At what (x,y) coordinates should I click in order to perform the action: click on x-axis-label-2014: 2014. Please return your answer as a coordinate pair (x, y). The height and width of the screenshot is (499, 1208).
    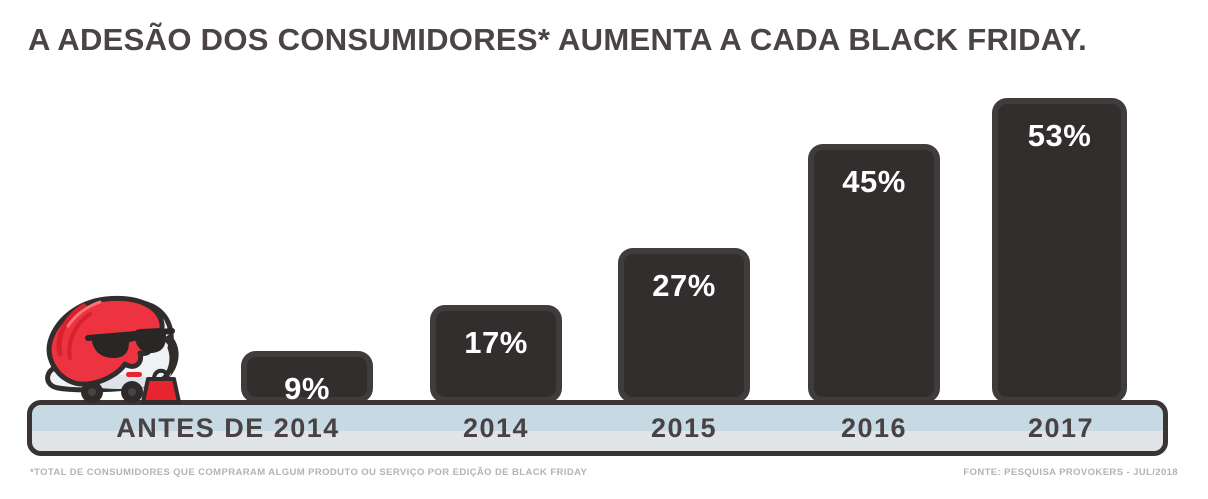
    Looking at the image, I should click on (496, 428).